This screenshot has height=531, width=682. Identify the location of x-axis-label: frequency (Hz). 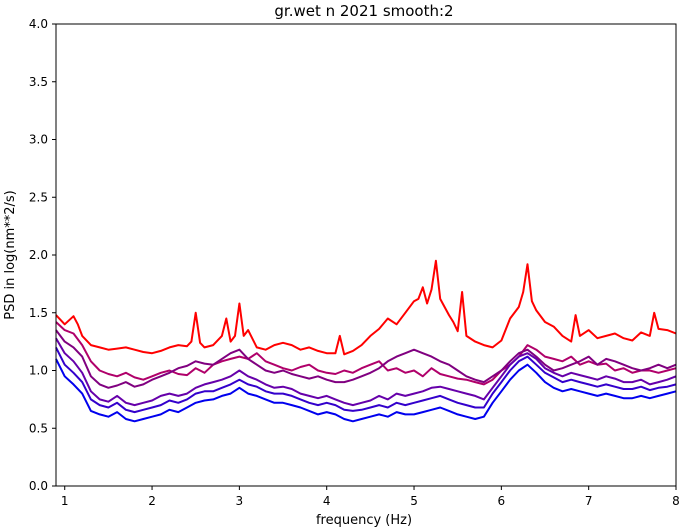
(364, 520).